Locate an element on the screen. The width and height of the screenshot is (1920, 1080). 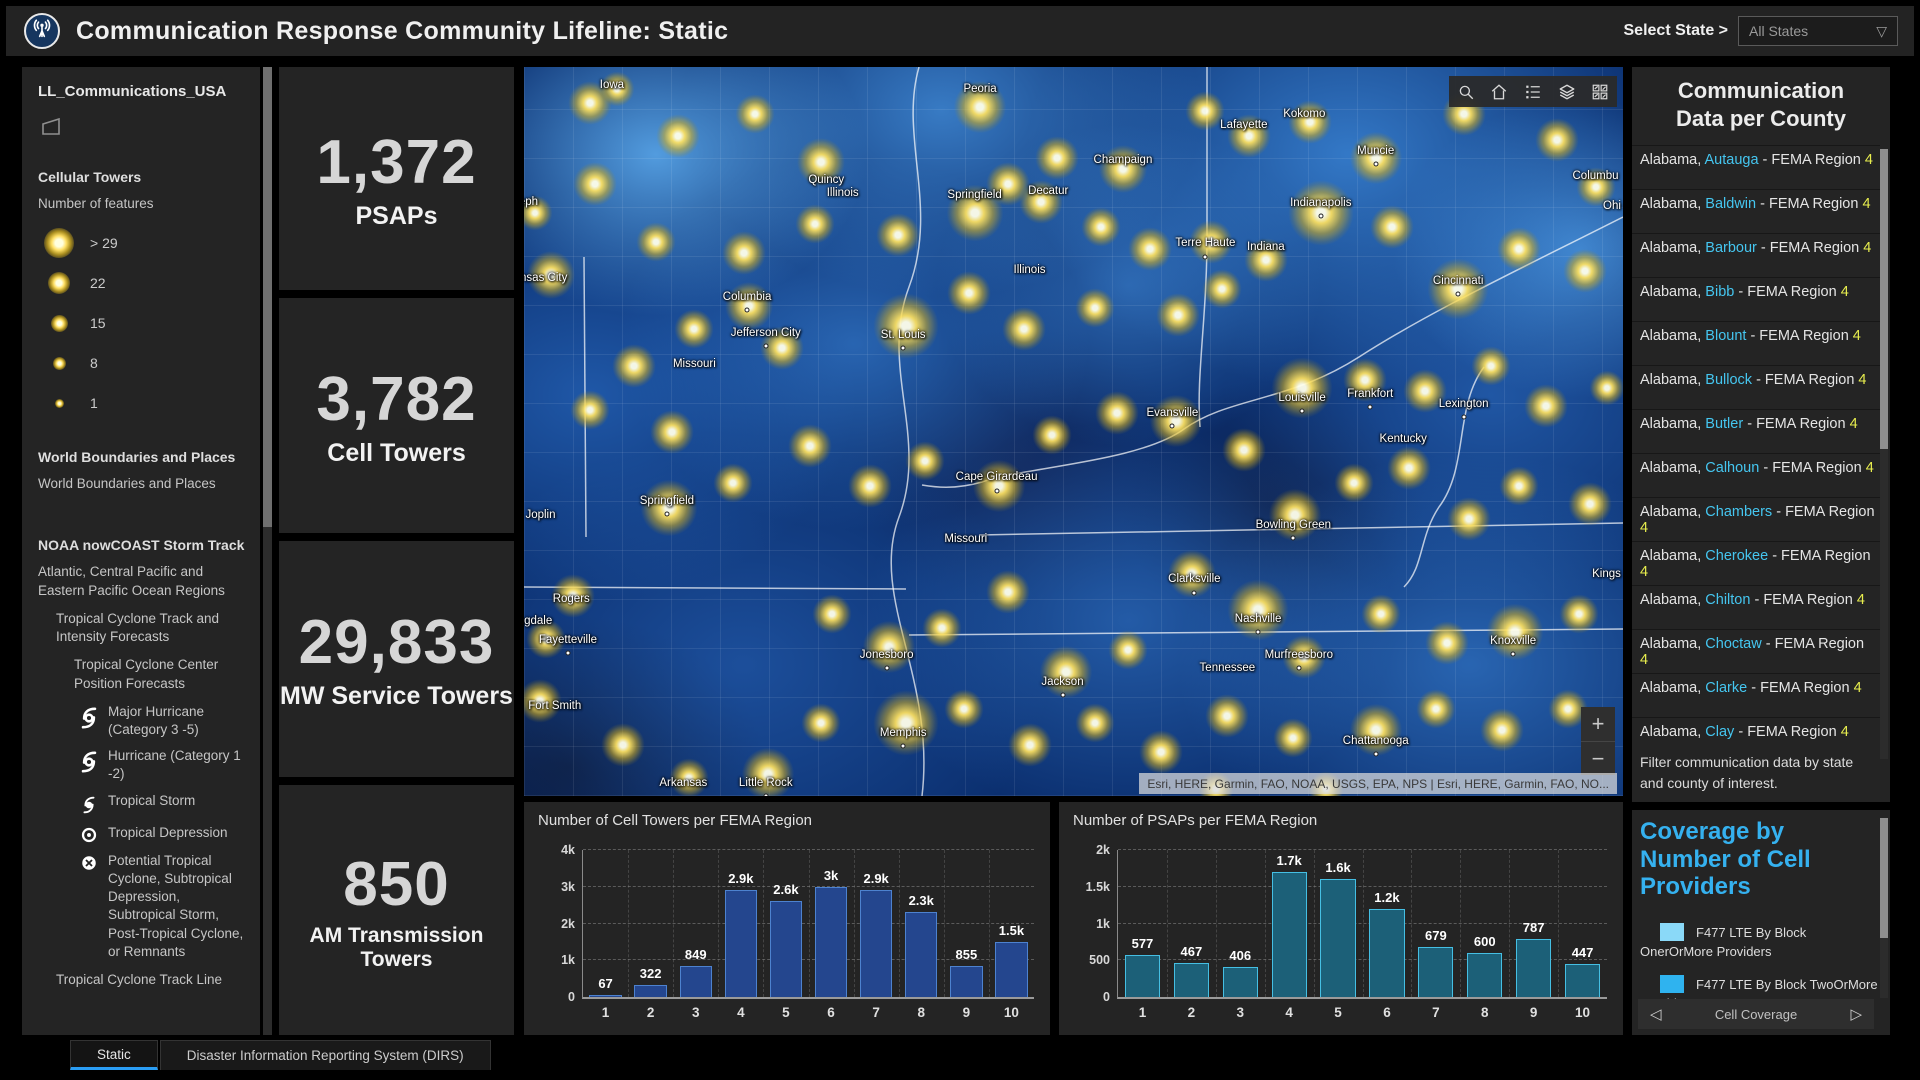
county-row: Alabama, Calhoun - FEMA Region 4 is located at coordinates (1756, 475).